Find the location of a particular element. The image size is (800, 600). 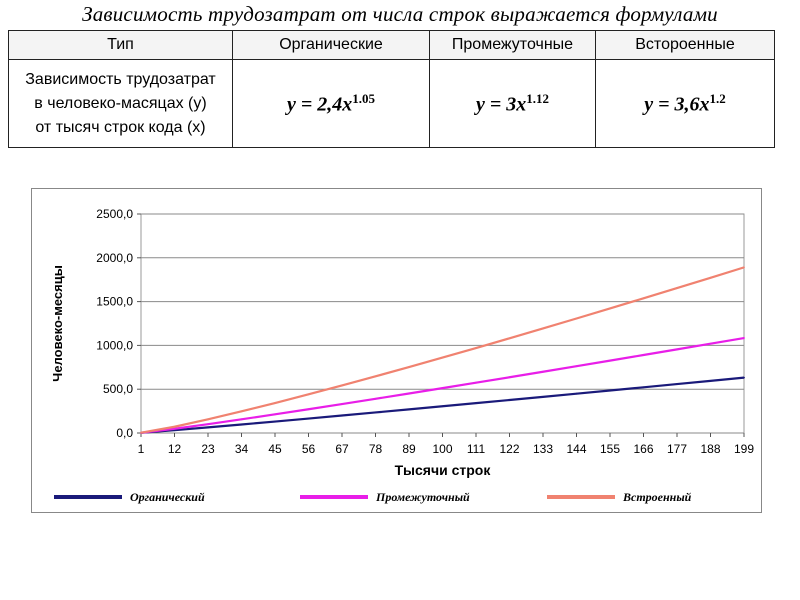

x-tick-label: 56 is located at coordinates (309, 449).